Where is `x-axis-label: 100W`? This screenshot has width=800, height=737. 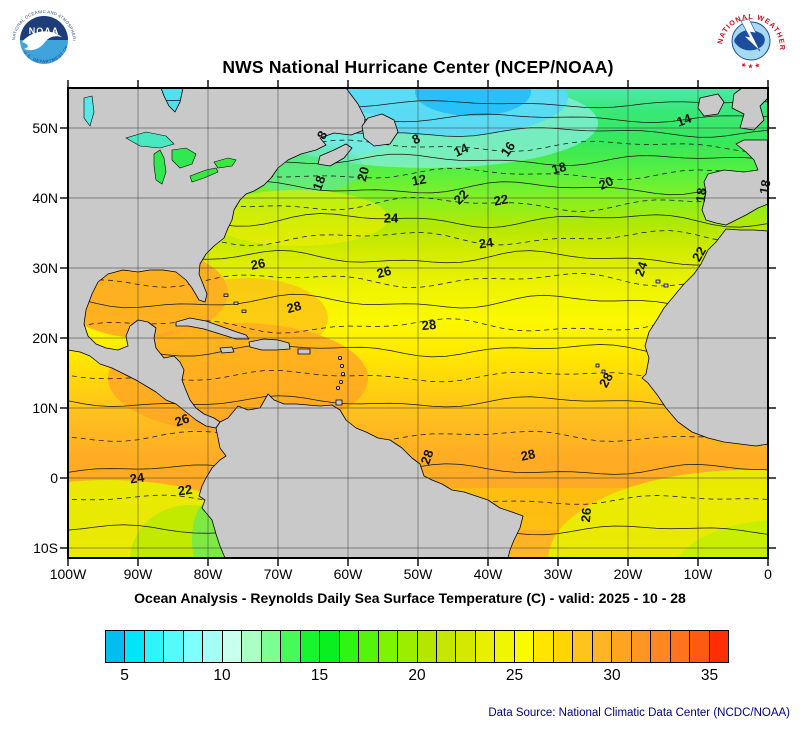 x-axis-label: 100W is located at coordinates (68, 574).